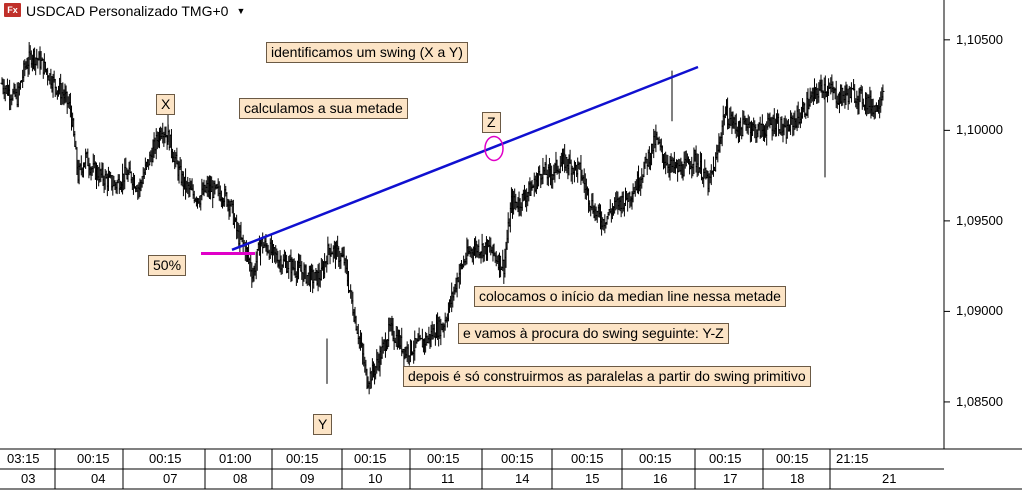 The height and width of the screenshot is (491, 1022). I want to click on x-day-label: 07, so click(170, 478).